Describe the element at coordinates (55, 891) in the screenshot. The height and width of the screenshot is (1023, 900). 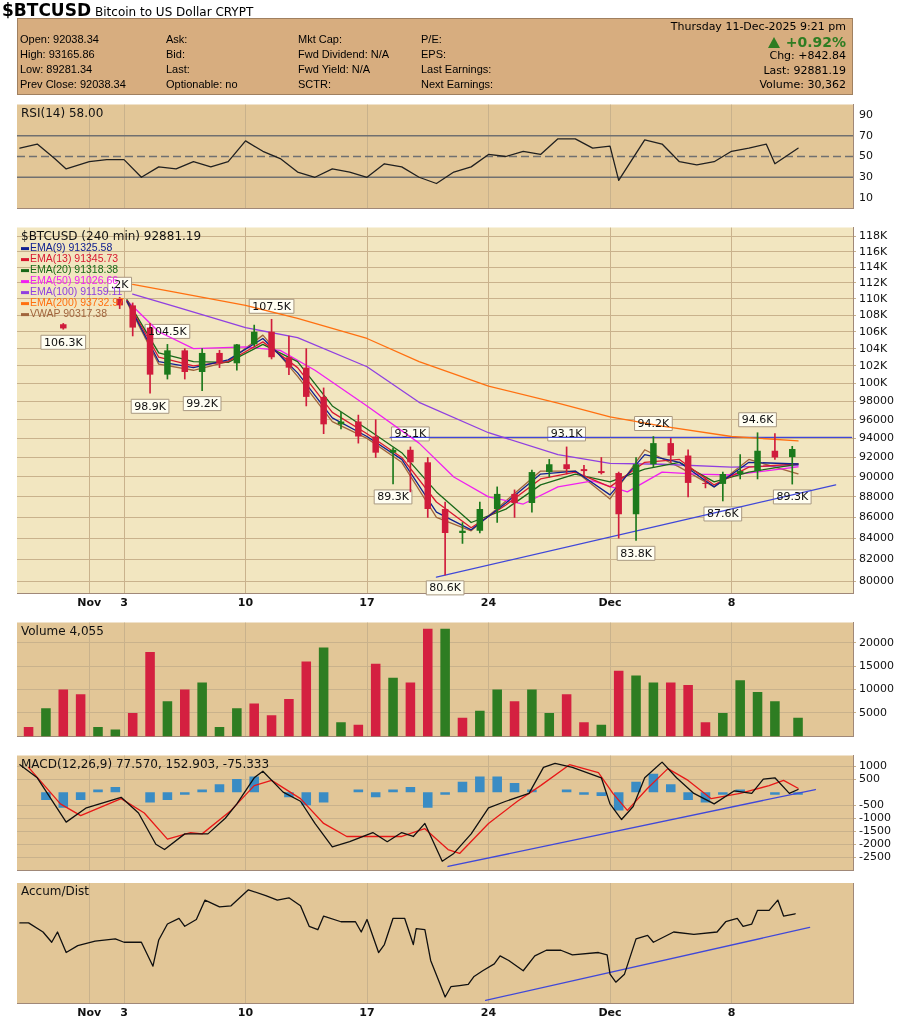
I see `chart-title: Accum/Dist` at that location.